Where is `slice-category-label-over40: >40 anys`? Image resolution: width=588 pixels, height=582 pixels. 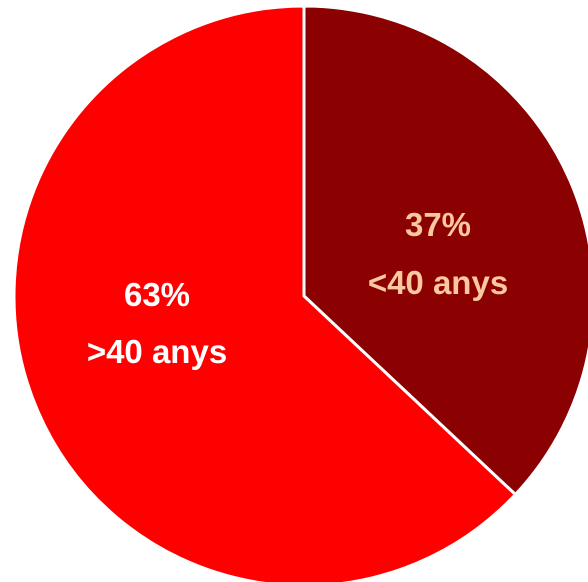
slice-category-label-over40: >40 anys is located at coordinates (157, 351).